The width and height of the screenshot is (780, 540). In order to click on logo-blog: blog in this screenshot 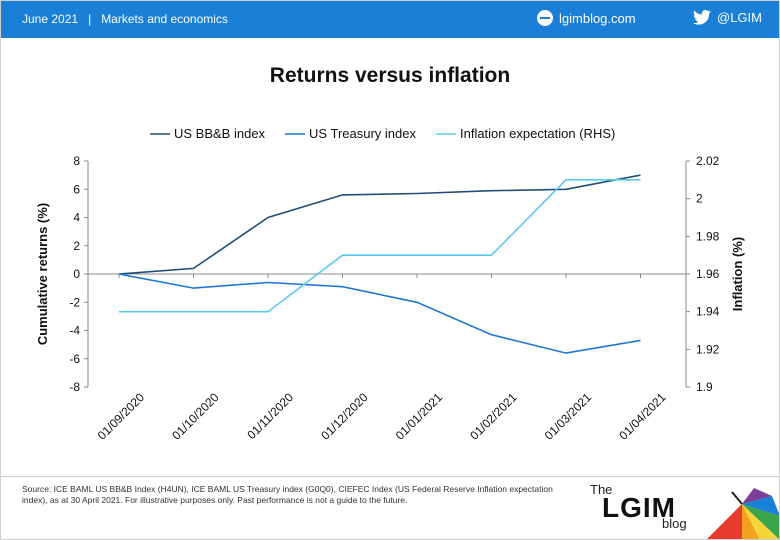, I will do `click(674, 523)`.